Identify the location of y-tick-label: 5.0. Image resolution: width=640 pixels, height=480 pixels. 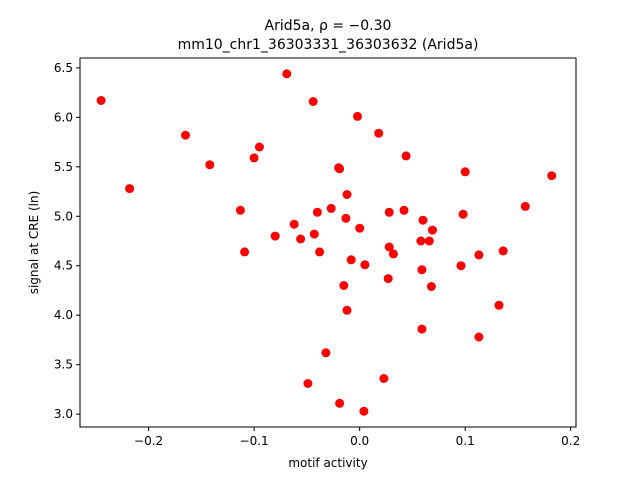
(63, 216).